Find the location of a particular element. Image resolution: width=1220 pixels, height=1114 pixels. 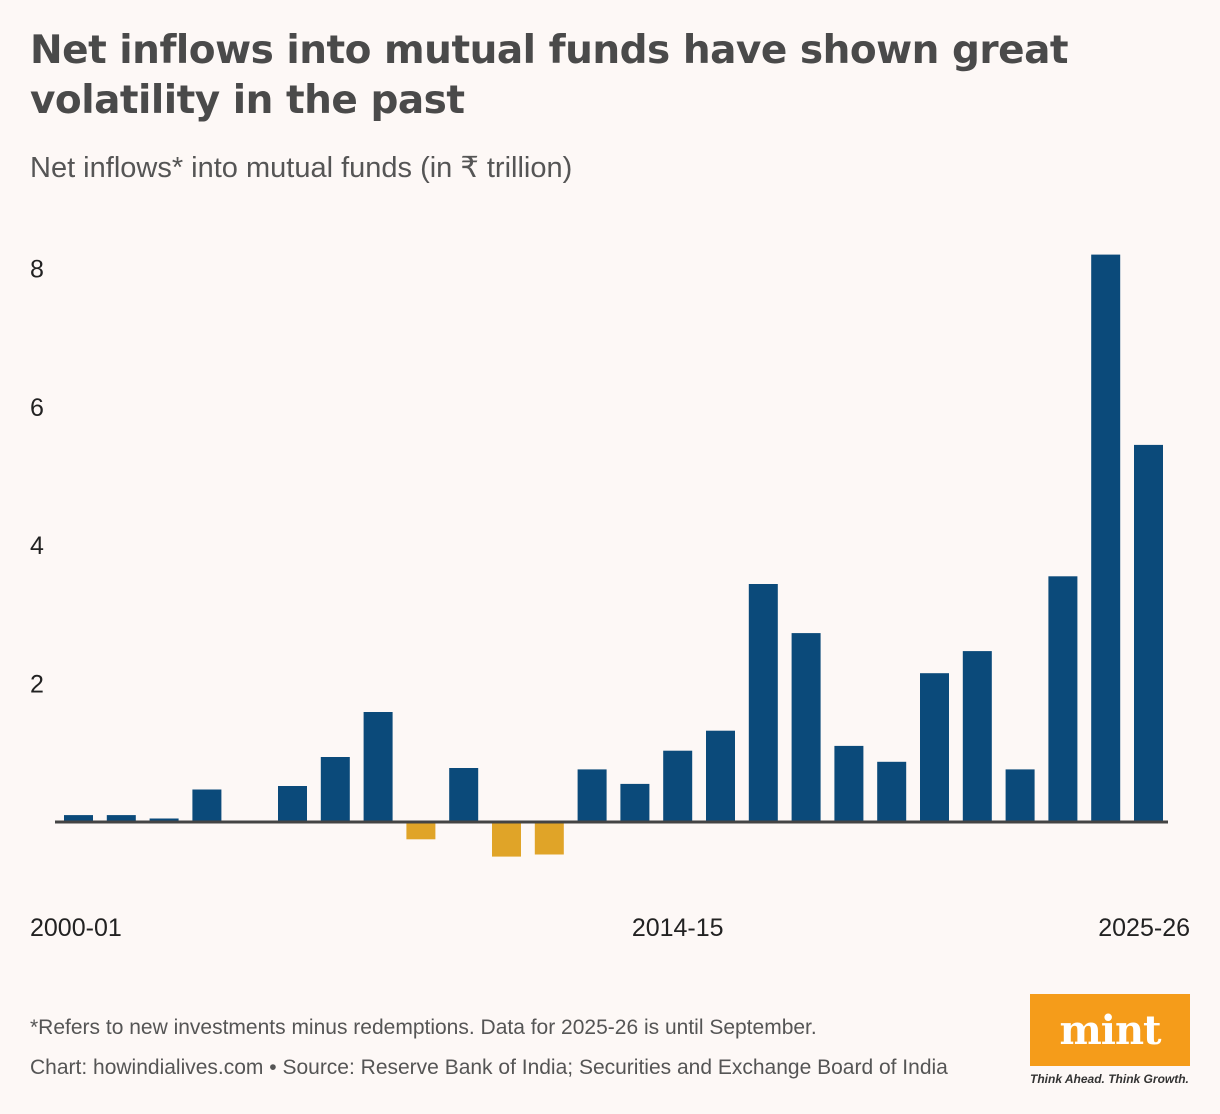

y-tick-label: 8 is located at coordinates (37, 269).